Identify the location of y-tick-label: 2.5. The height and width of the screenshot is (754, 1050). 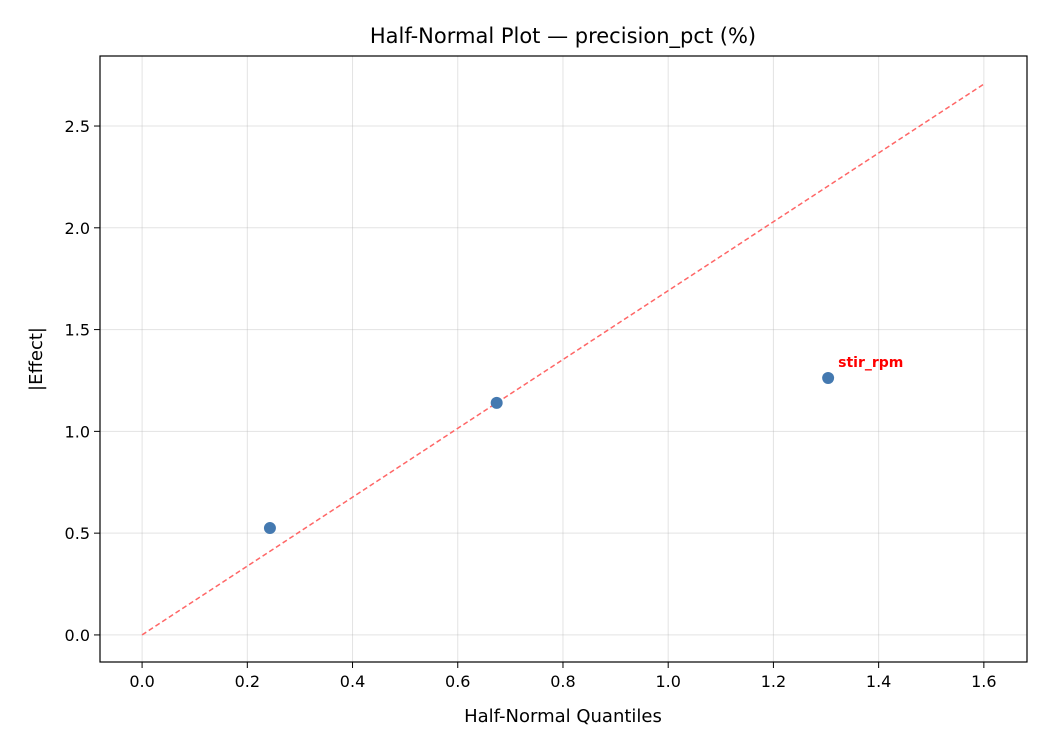
(77, 126).